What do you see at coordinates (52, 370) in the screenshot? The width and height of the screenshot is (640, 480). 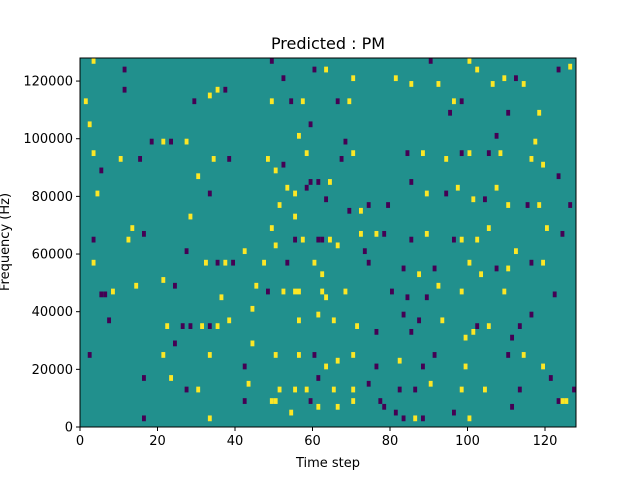 I see `y-tick-label: 20000` at bounding box center [52, 370].